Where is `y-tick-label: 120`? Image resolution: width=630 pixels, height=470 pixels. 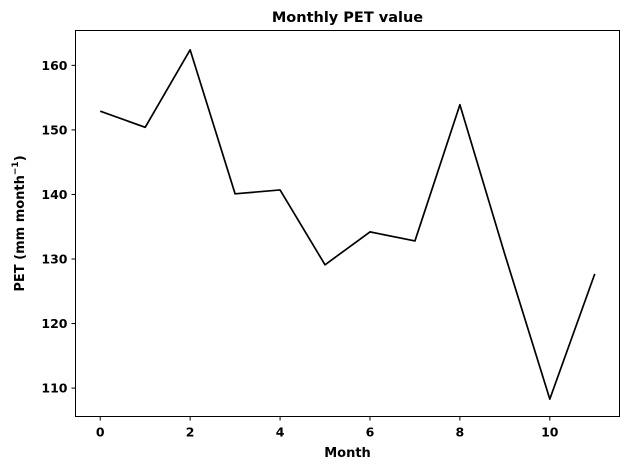 y-tick-label: 120 is located at coordinates (54, 323).